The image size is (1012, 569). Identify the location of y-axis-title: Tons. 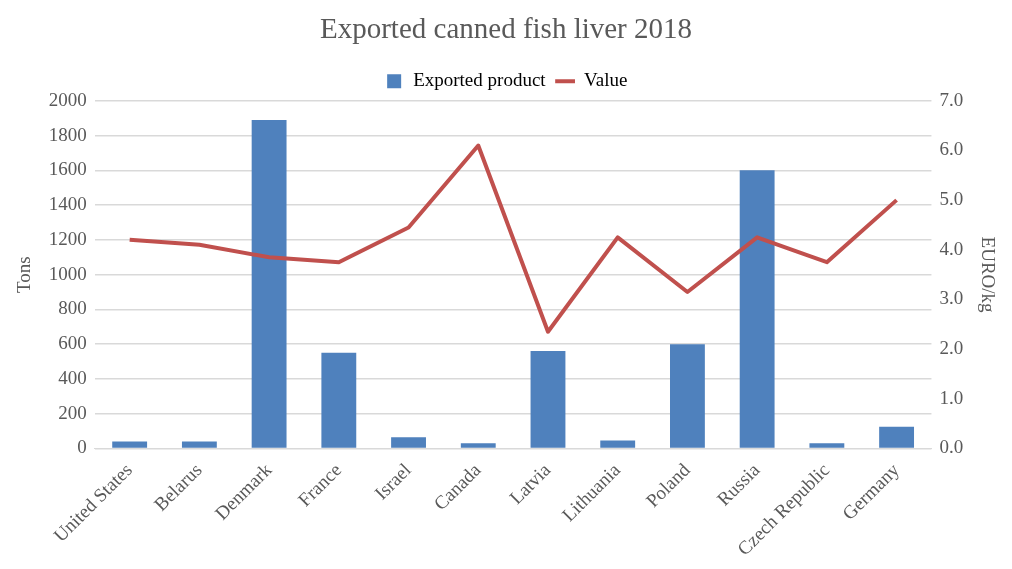
(24, 274).